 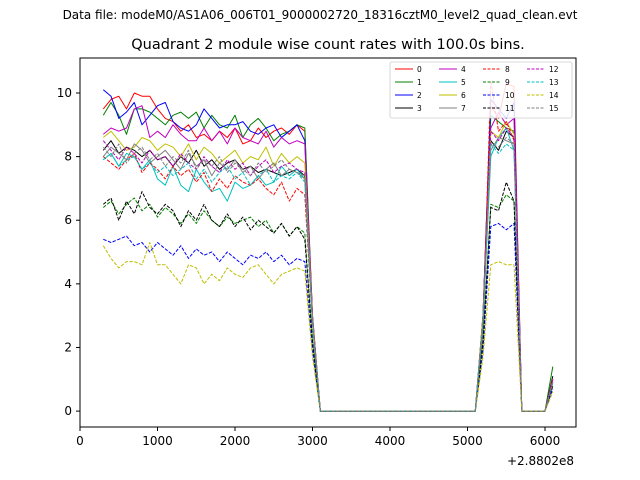 I want to click on x-tick-label: 1000, so click(x=157, y=441).